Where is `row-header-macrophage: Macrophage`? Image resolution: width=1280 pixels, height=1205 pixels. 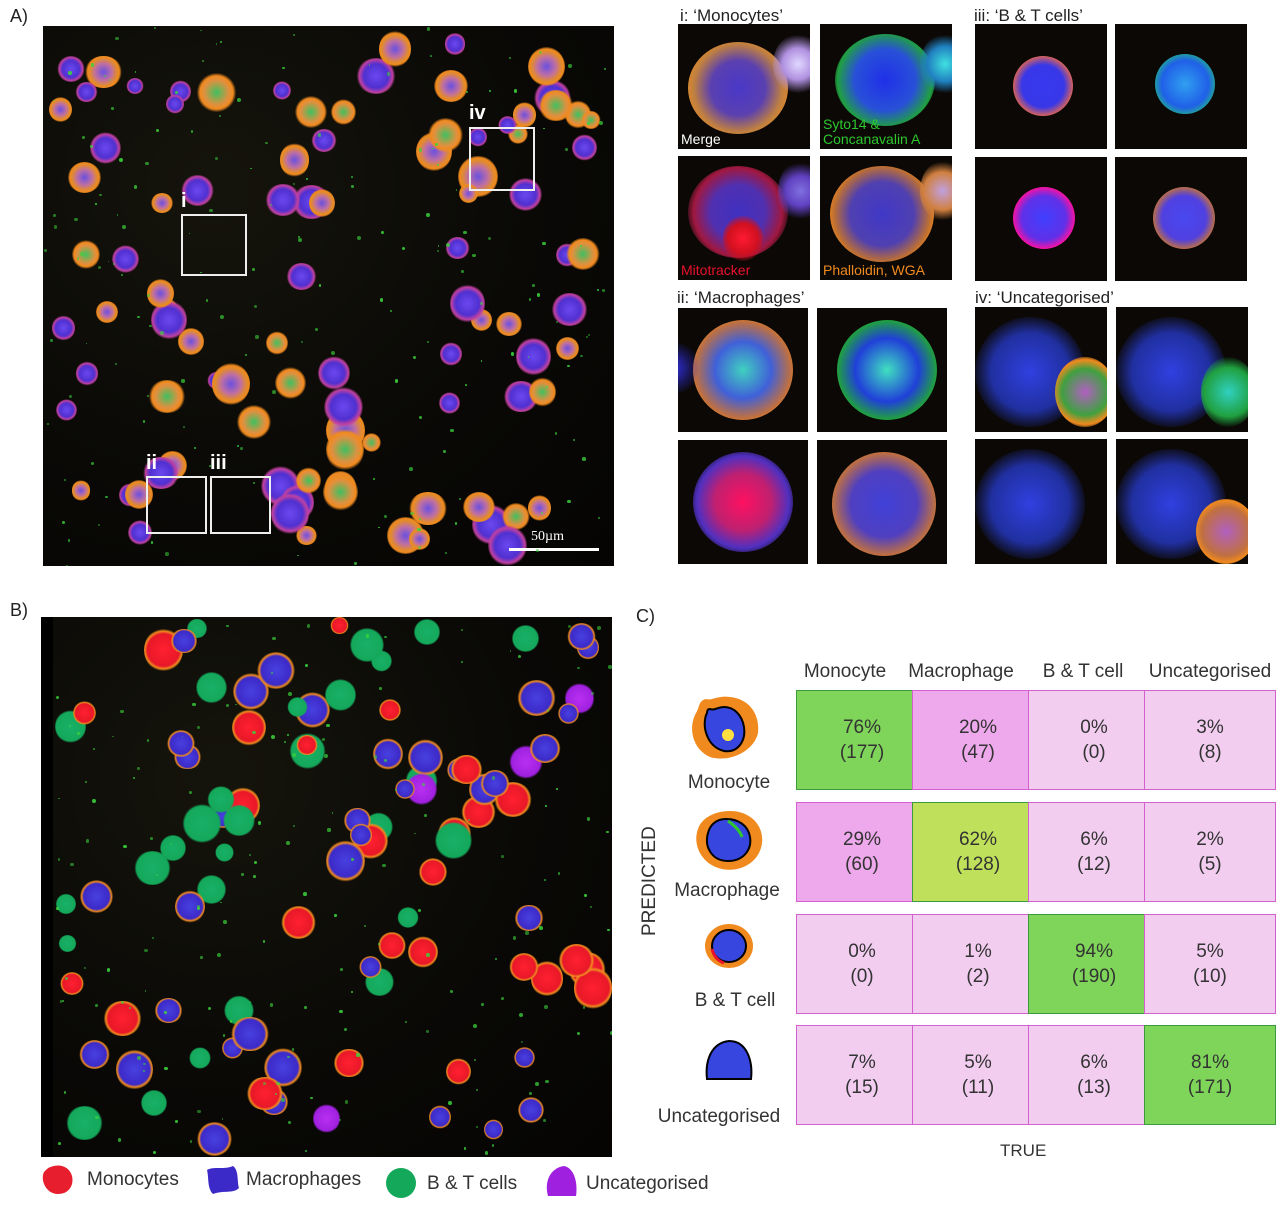
row-header-macrophage: Macrophage is located at coordinates (727, 890).